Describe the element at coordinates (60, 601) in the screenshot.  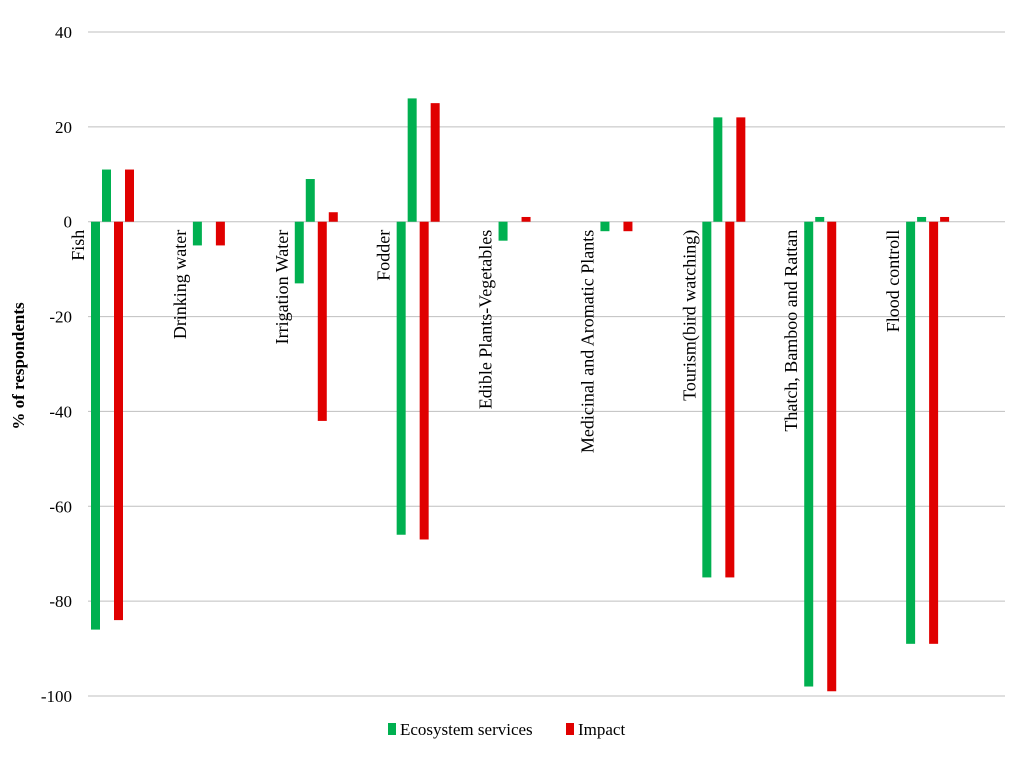
I see `y-tick-label: -80` at that location.